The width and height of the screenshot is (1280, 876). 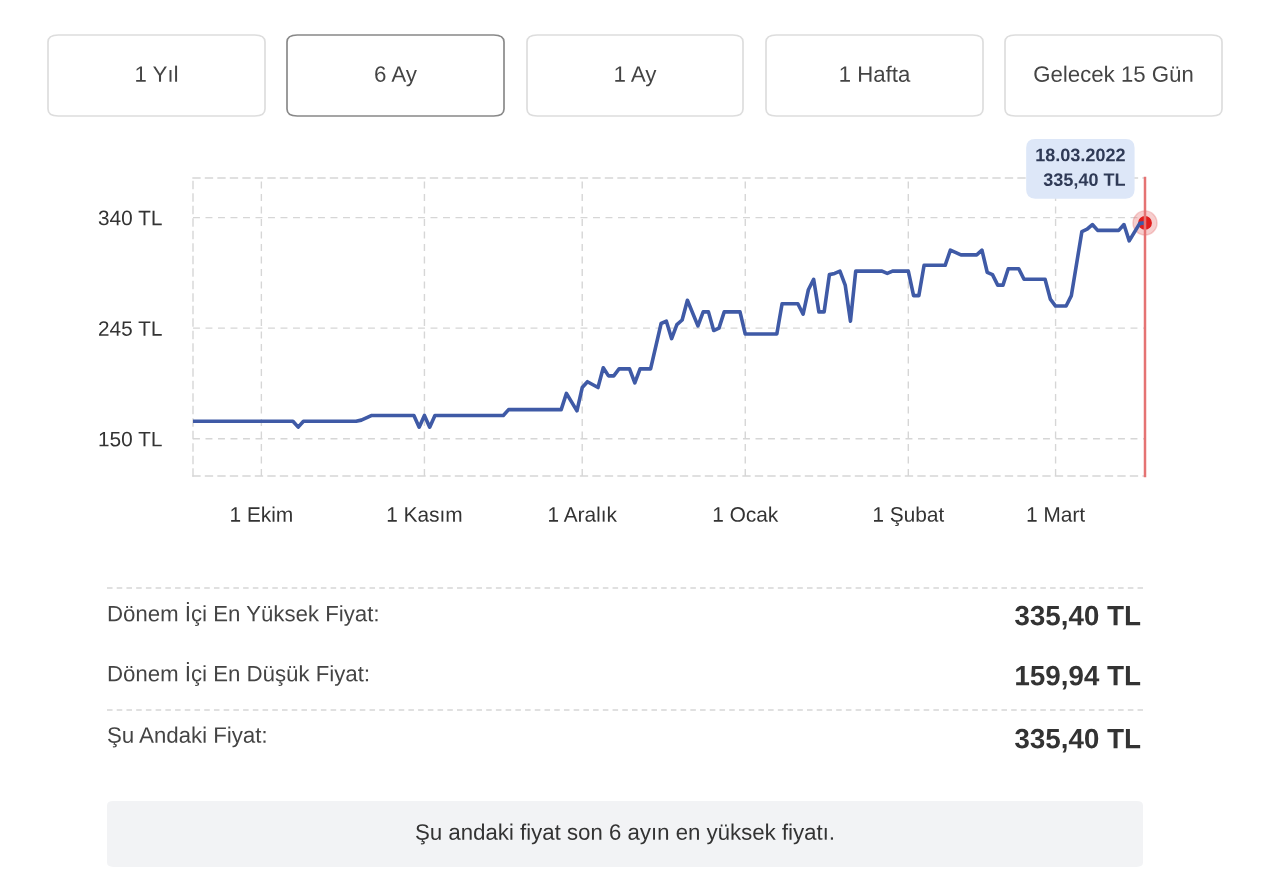 I want to click on text: 1 Yıl, so click(x=157, y=73).